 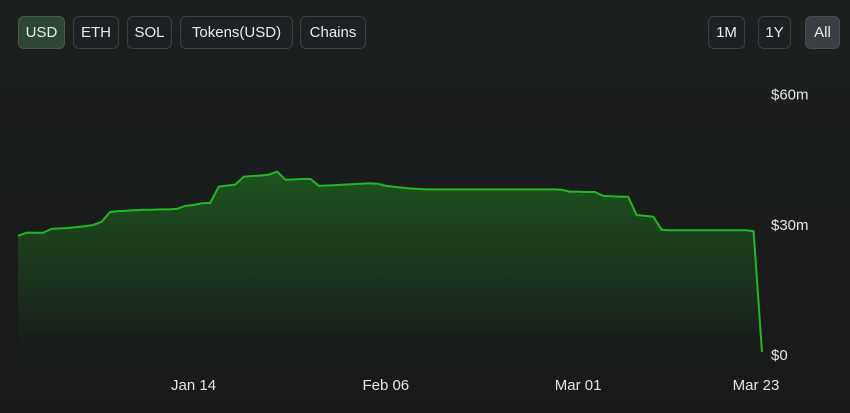 What do you see at coordinates (790, 225) in the screenshot?
I see `y-tick-label: $30m` at bounding box center [790, 225].